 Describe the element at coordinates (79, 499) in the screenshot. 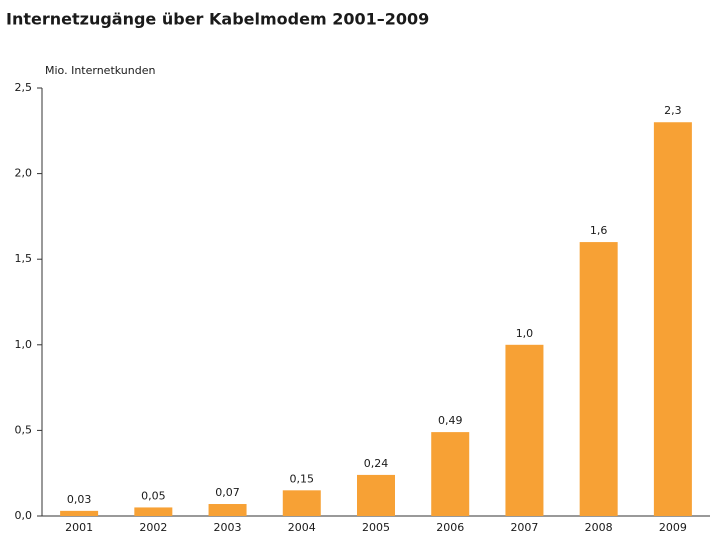

I see `value-label: 0,03` at that location.